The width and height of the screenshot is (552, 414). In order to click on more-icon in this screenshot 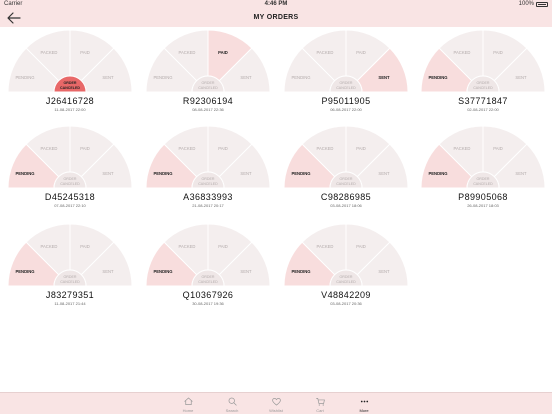, I will do `click(364, 401)`.